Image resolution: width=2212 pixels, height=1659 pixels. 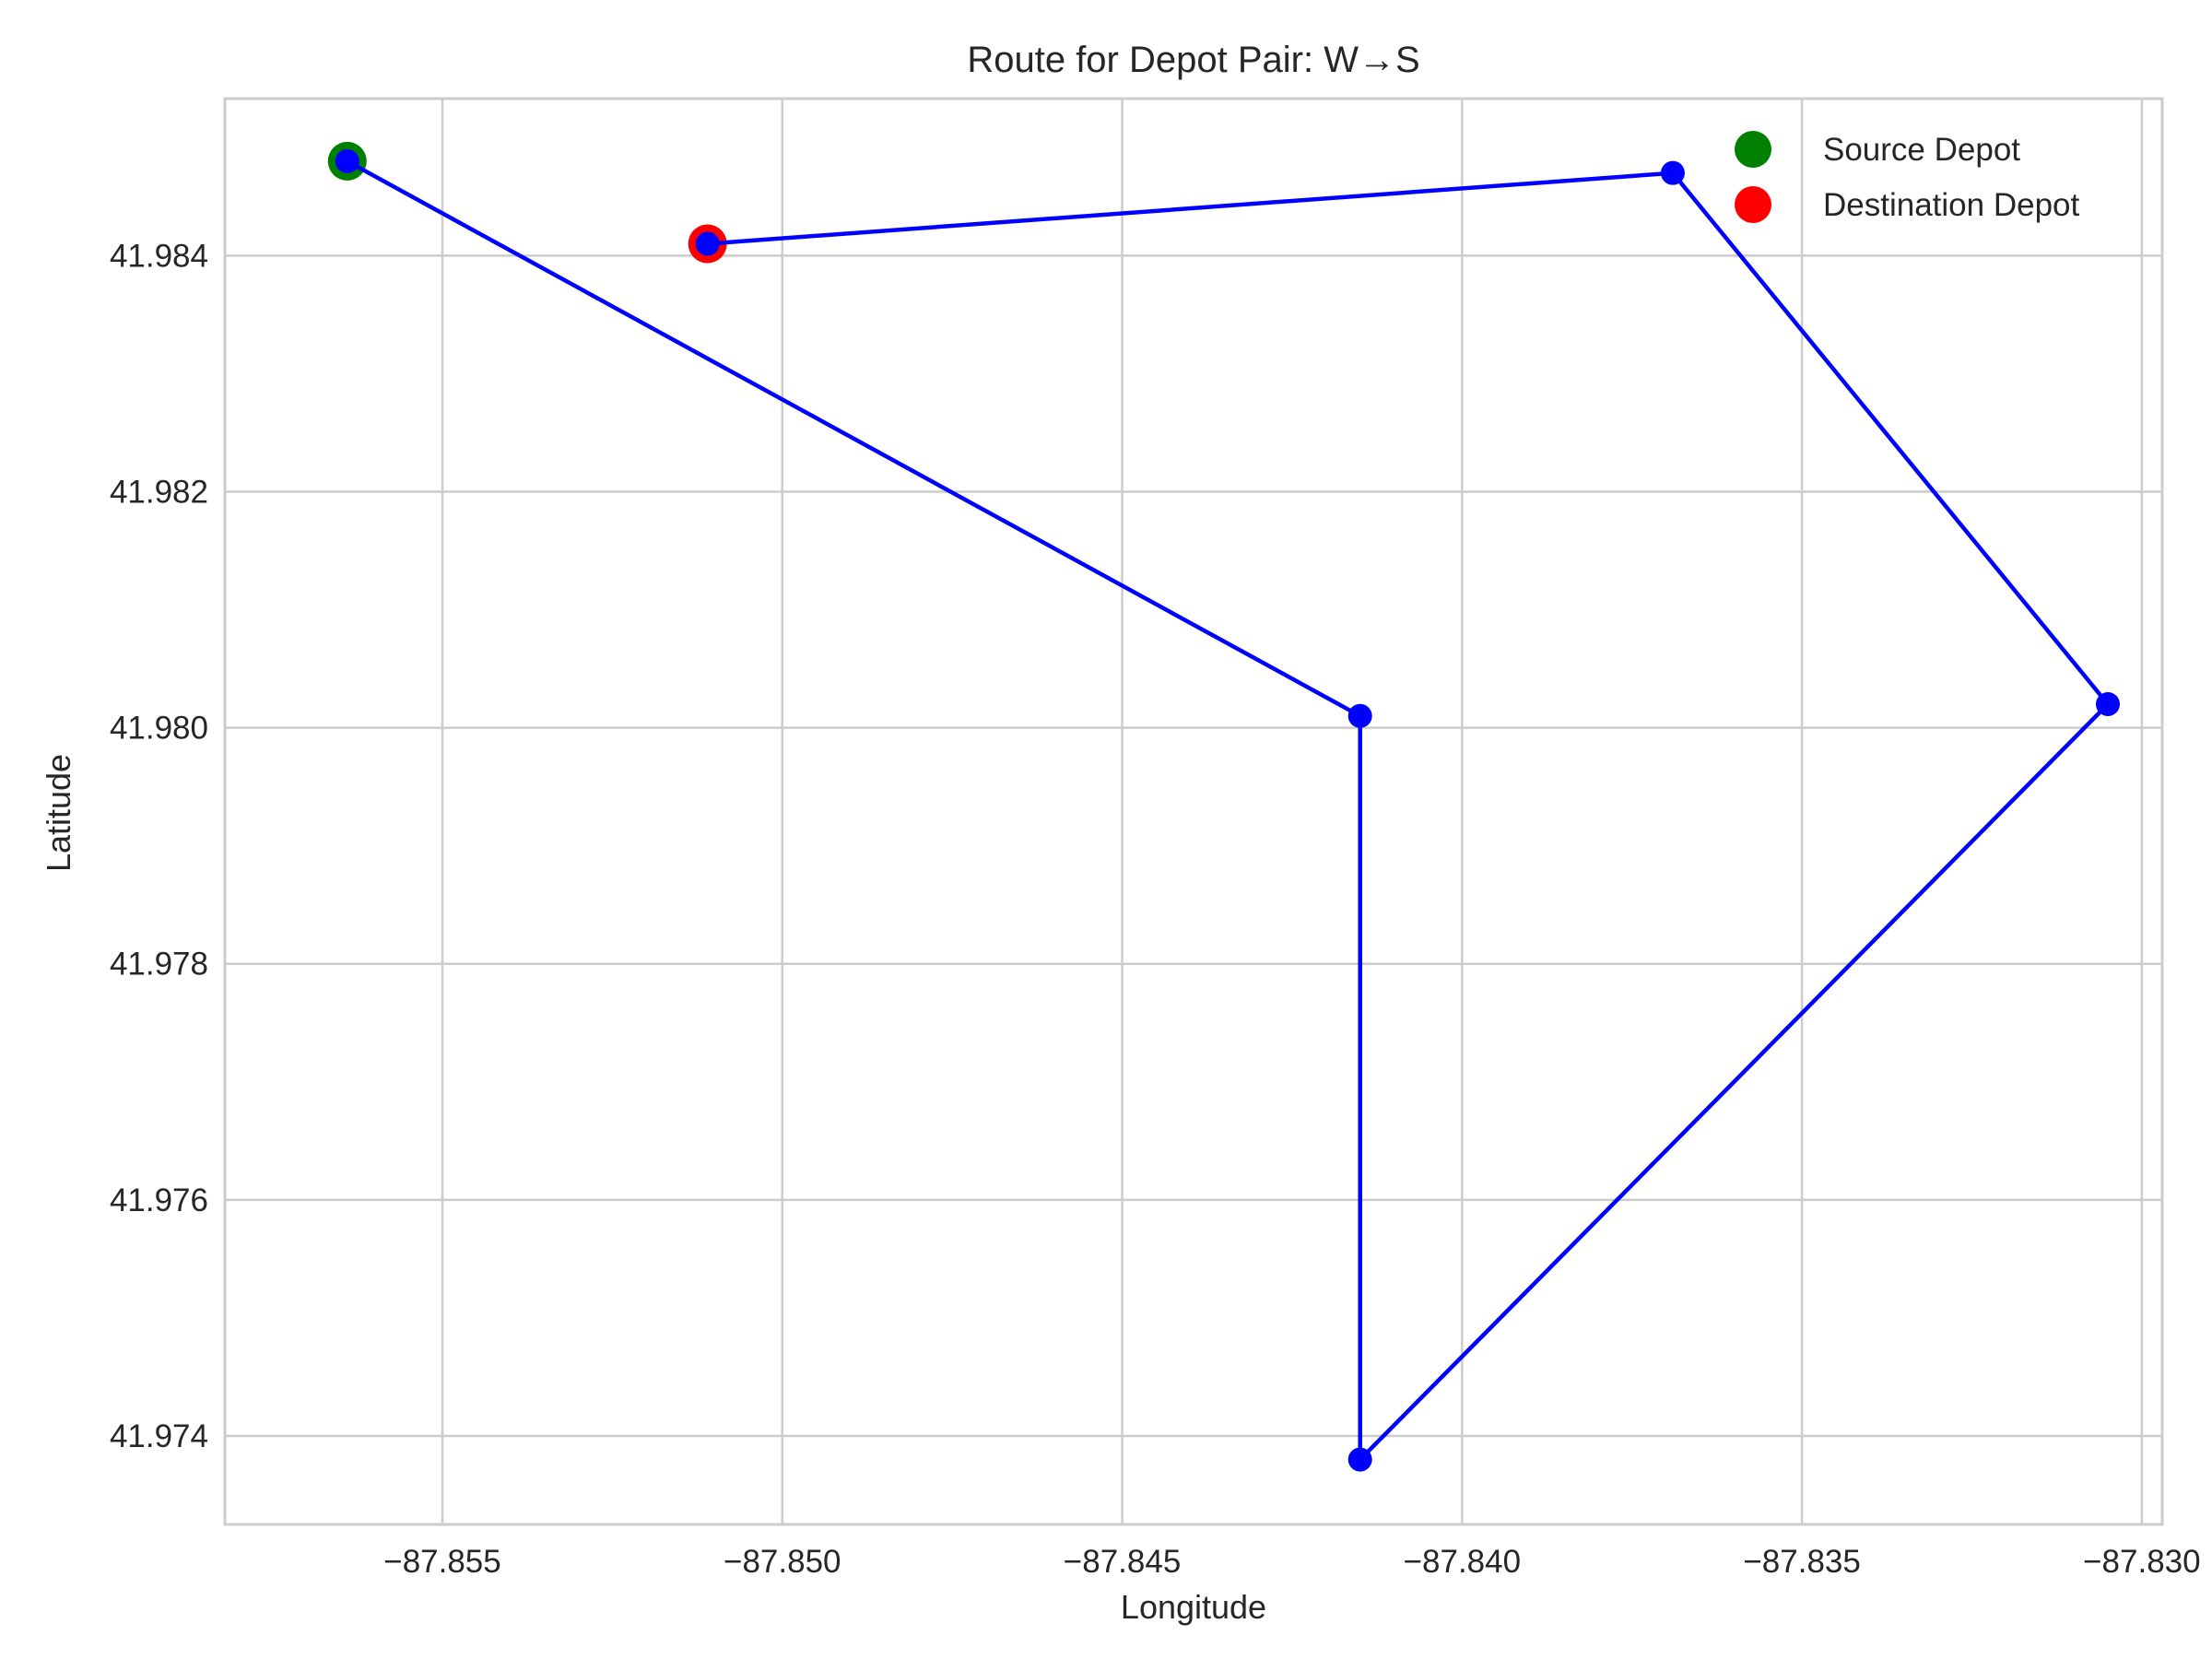 I want to click on x-tick-label: −87.830, so click(x=2142, y=1562).